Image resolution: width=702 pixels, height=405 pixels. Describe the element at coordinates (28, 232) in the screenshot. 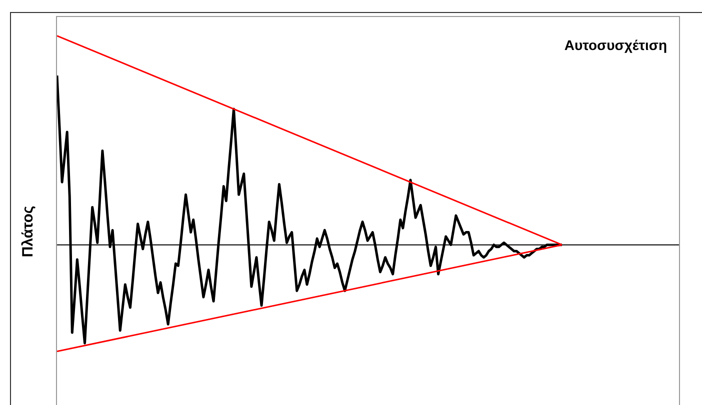

I see `y-axis-title: Πλάτος` at that location.